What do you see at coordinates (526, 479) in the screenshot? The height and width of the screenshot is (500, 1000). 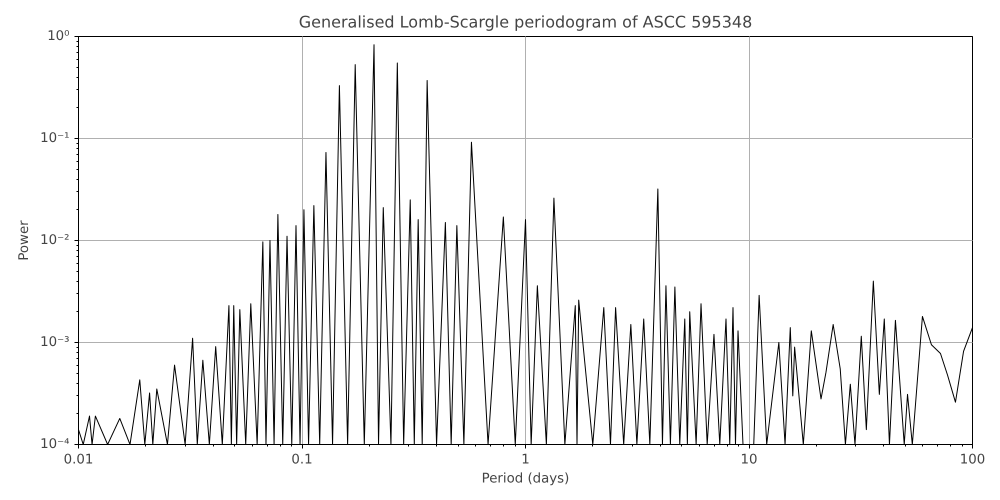 I see `x-axis-title: Period (days)` at bounding box center [526, 479].